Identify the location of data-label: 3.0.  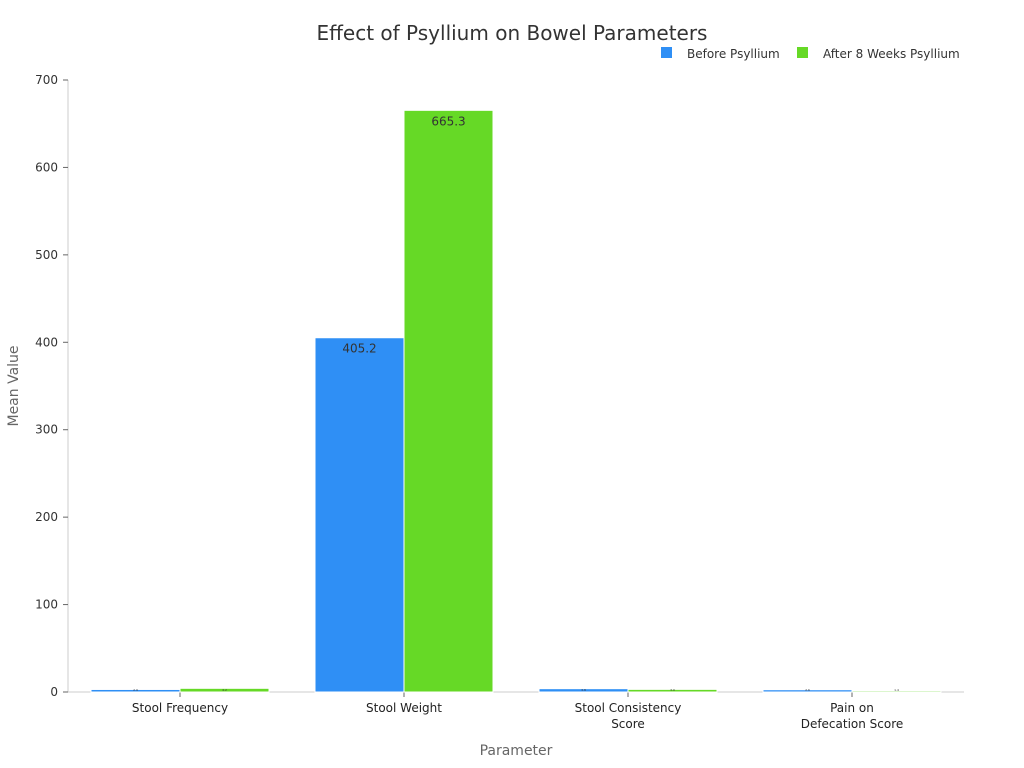
(672, 690).